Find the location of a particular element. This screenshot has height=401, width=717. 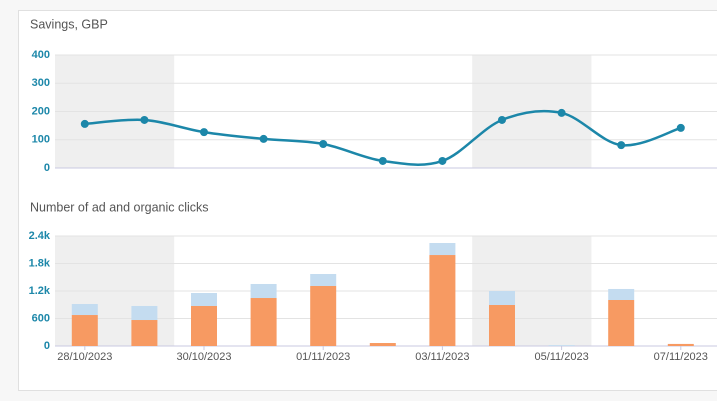

chart-title: Savings, GBP is located at coordinates (69, 24).